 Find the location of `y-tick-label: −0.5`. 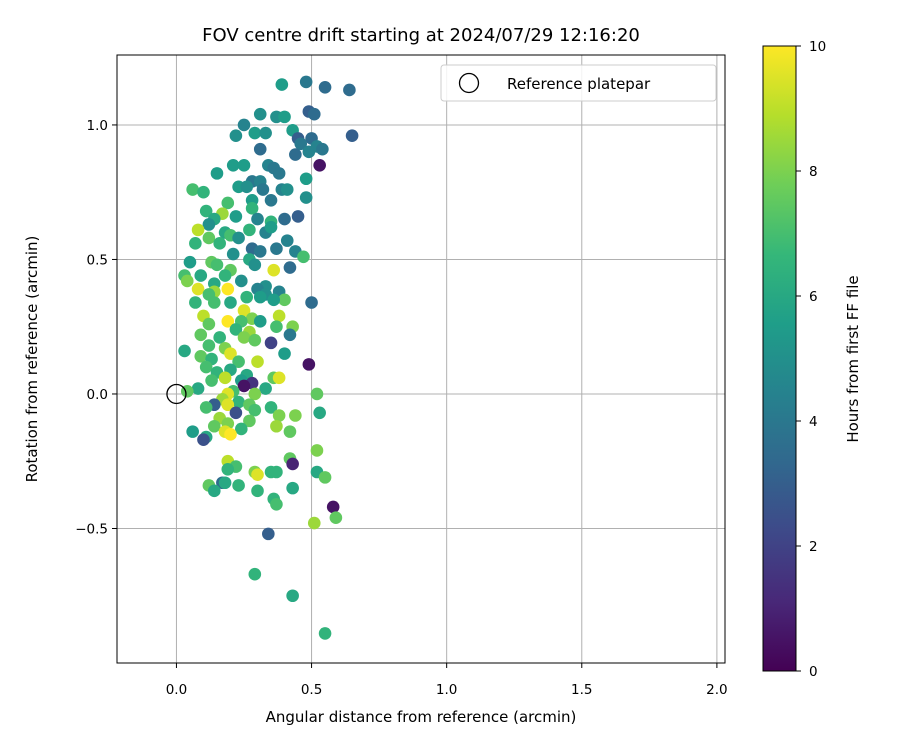

y-tick-label: −0.5 is located at coordinates (91, 529).